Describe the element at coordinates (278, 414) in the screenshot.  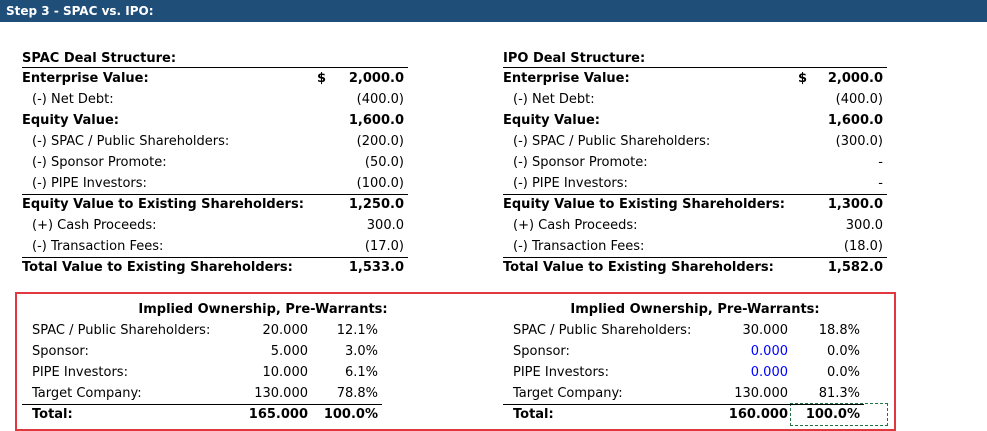
I see `ownership-shares: 165.000` at that location.